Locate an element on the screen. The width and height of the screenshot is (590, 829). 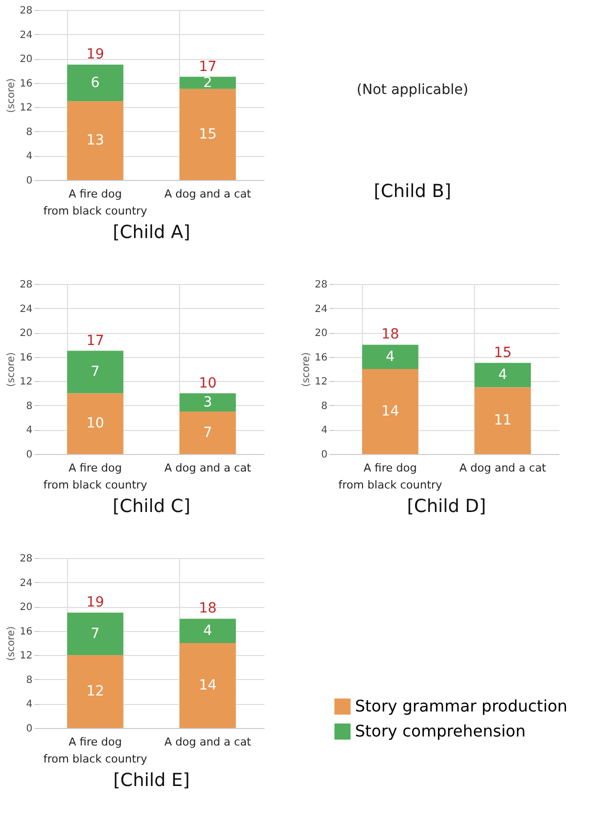
data-label: 12 is located at coordinates (95, 692).